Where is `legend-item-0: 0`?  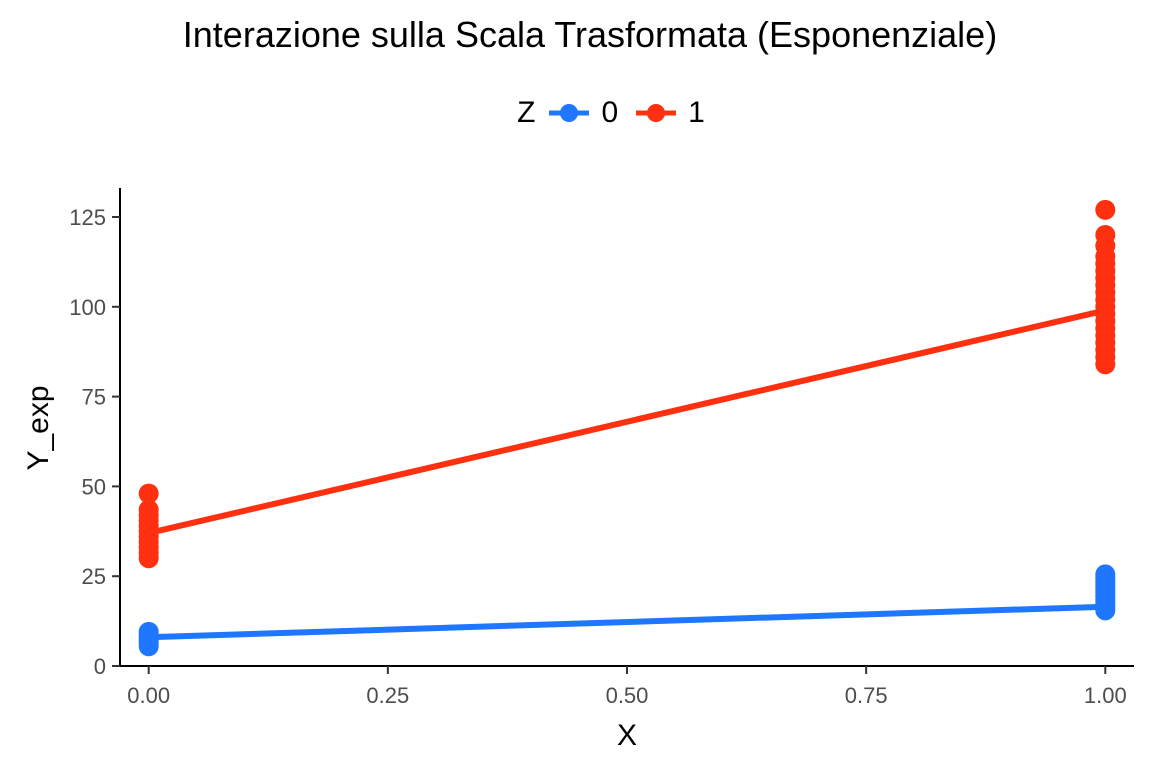
legend-item-0: 0 is located at coordinates (583, 113).